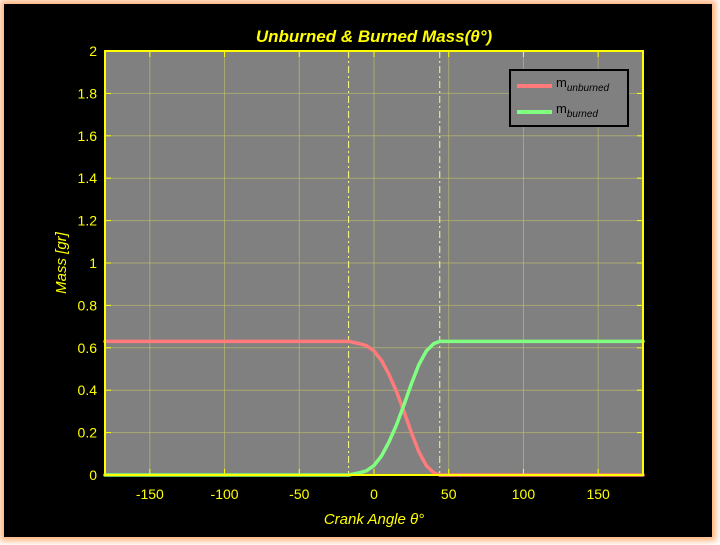  I want to click on x-tick-label: 100, so click(524, 494).